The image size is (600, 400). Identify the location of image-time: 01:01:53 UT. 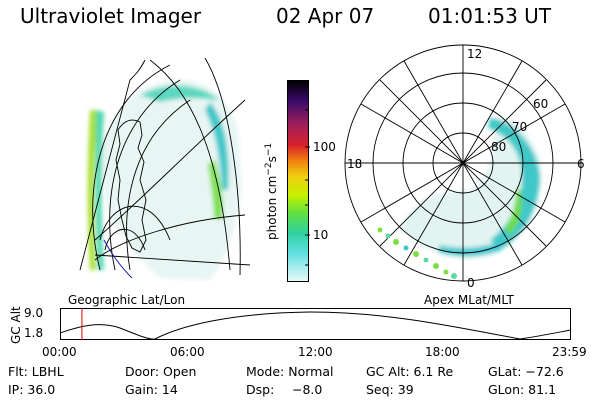
(490, 16).